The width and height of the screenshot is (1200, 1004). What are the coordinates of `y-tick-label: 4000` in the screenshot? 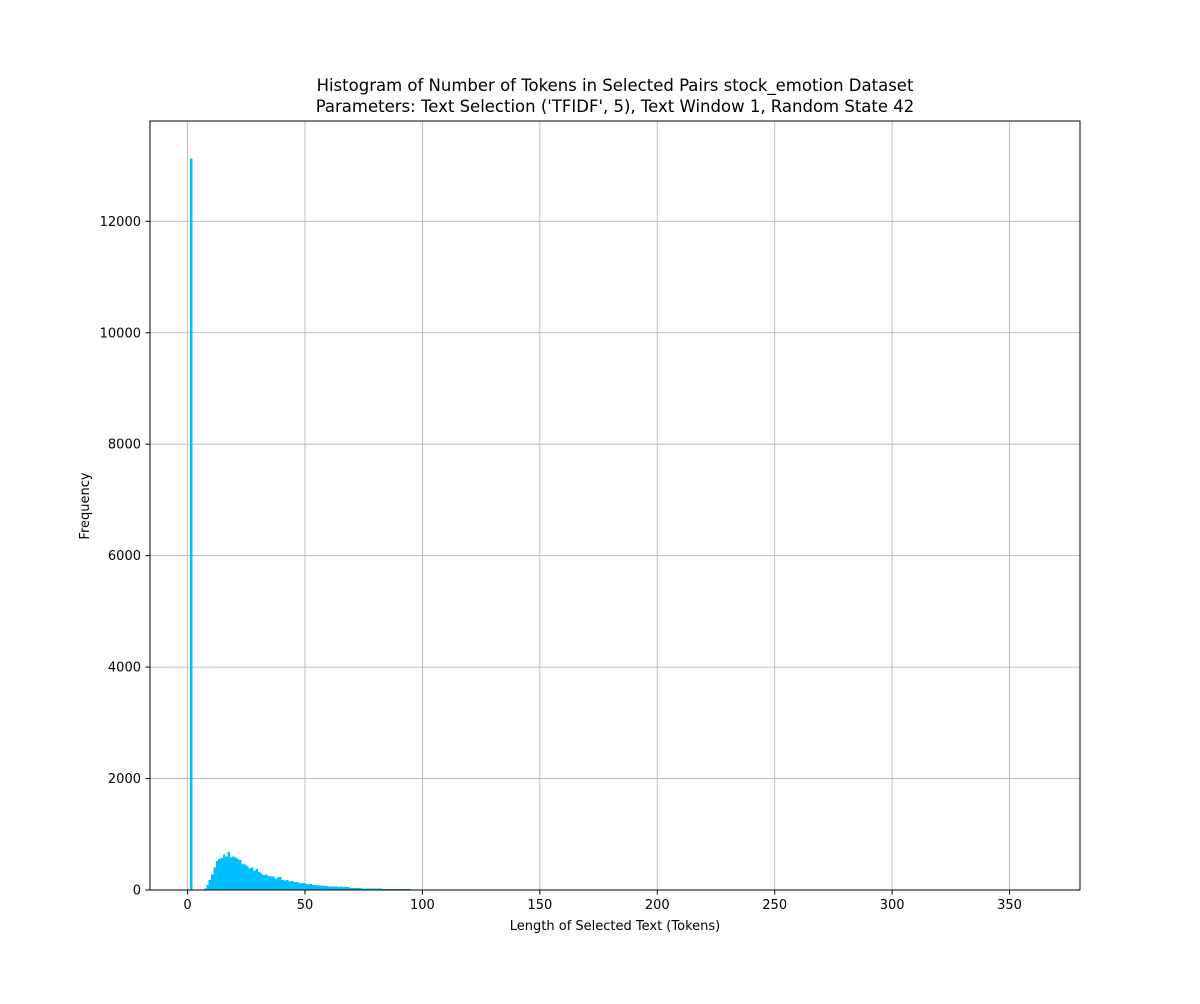 It's located at (124, 668).